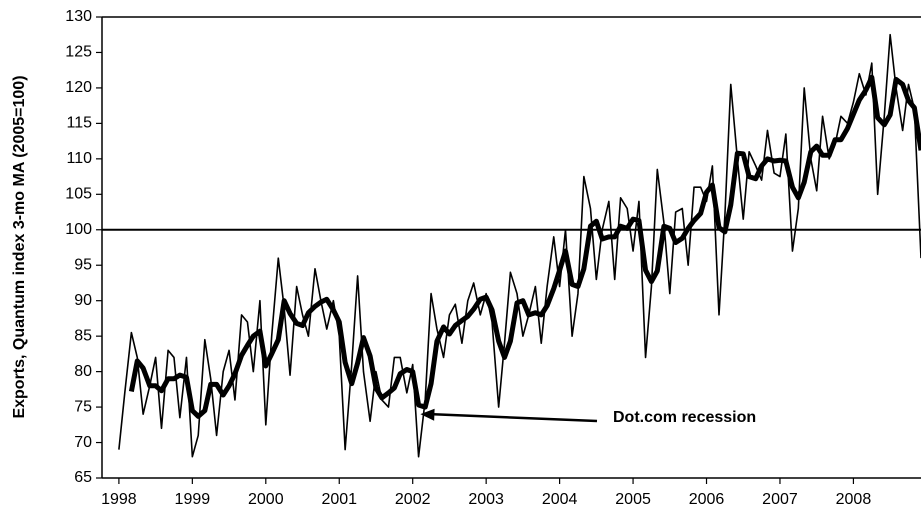 The height and width of the screenshot is (522, 921). What do you see at coordinates (684, 417) in the screenshot?
I see `annotation: Dot.com recession` at bounding box center [684, 417].